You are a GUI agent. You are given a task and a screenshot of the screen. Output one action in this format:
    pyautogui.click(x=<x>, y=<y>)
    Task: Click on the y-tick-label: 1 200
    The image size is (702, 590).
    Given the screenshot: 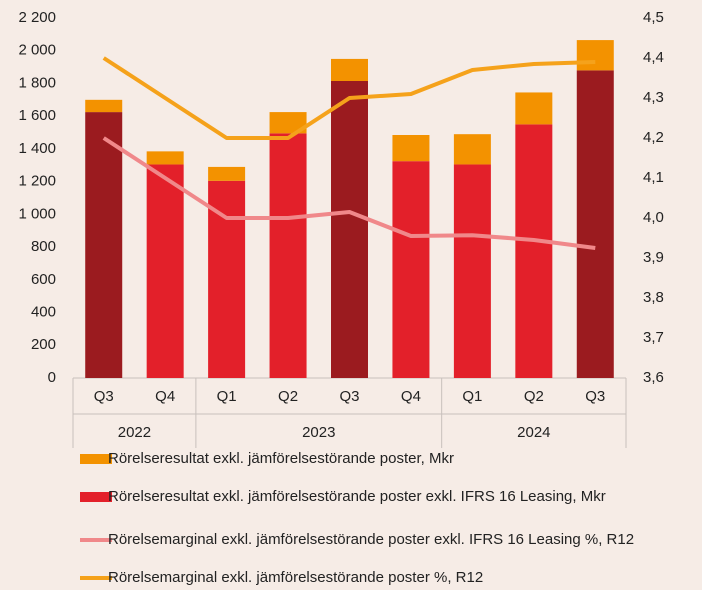 What is the action you would take?
    pyautogui.click(x=37, y=181)
    